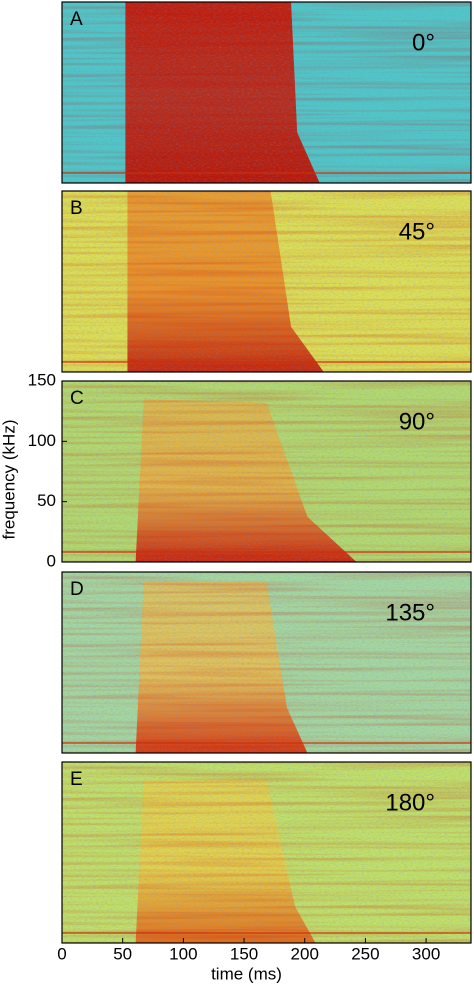 The width and height of the screenshot is (474, 987). I want to click on angle-annotation: 180°, so click(410, 802).